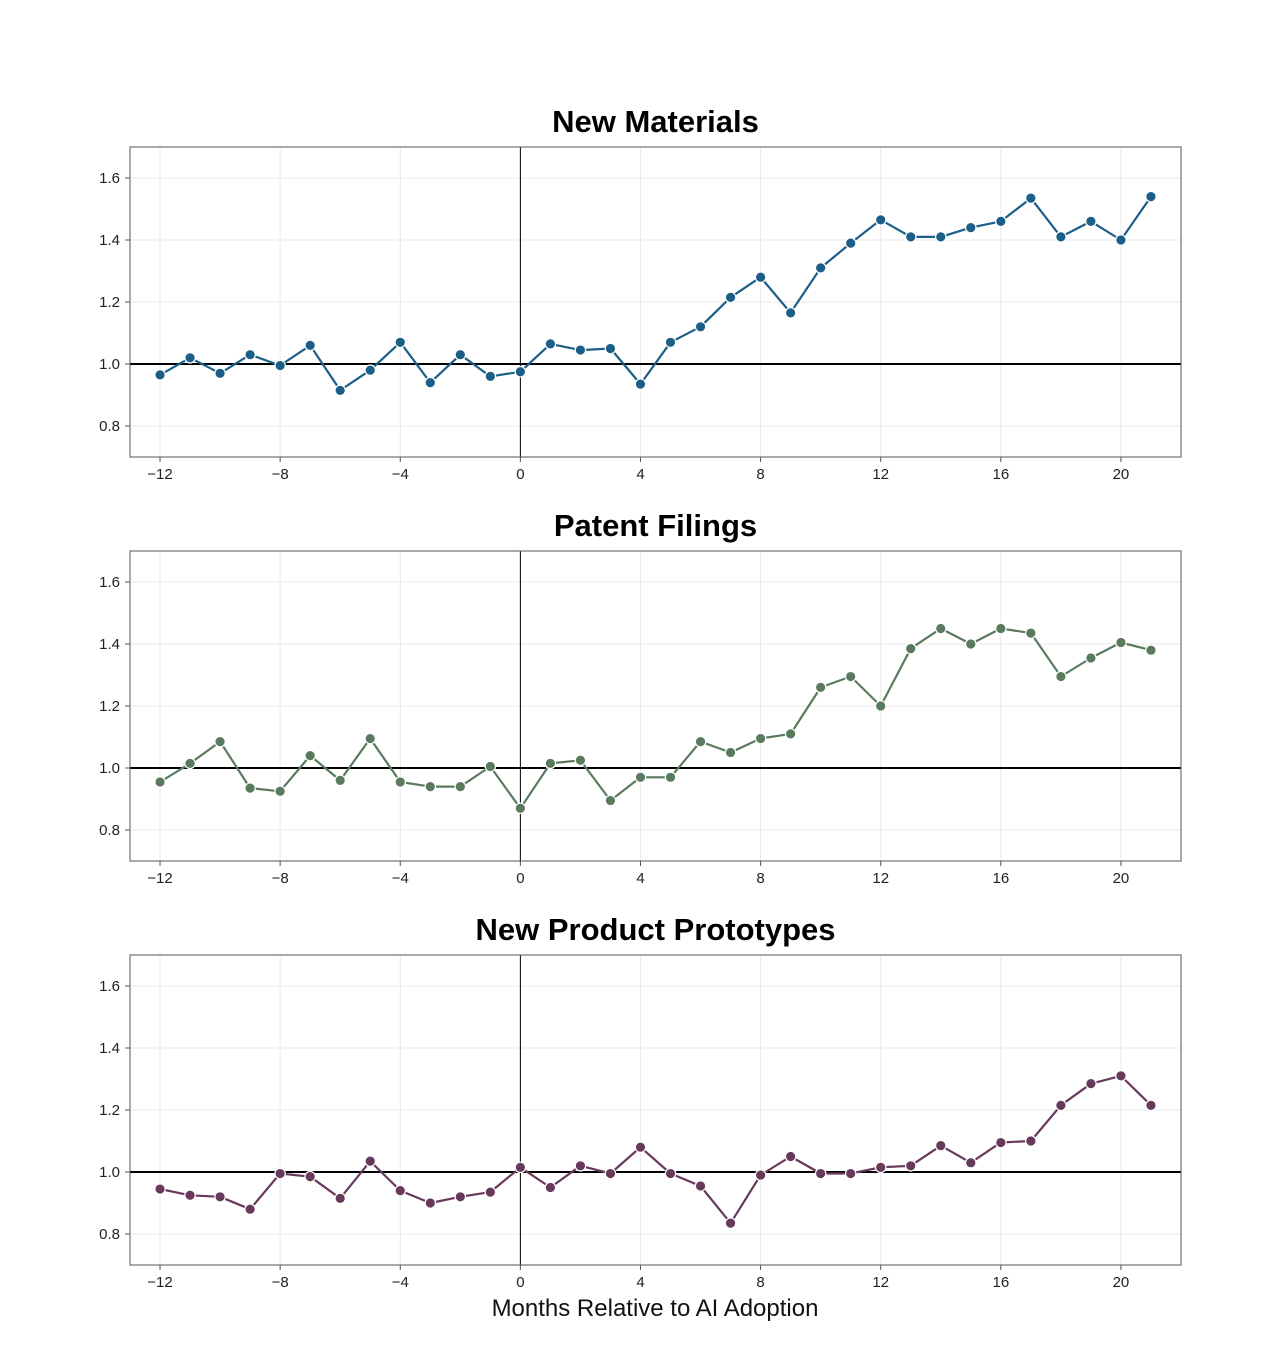 The image size is (1270, 1358). Describe the element at coordinates (109, 986) in the screenshot. I see `y-tick-label: 1.6` at that location.